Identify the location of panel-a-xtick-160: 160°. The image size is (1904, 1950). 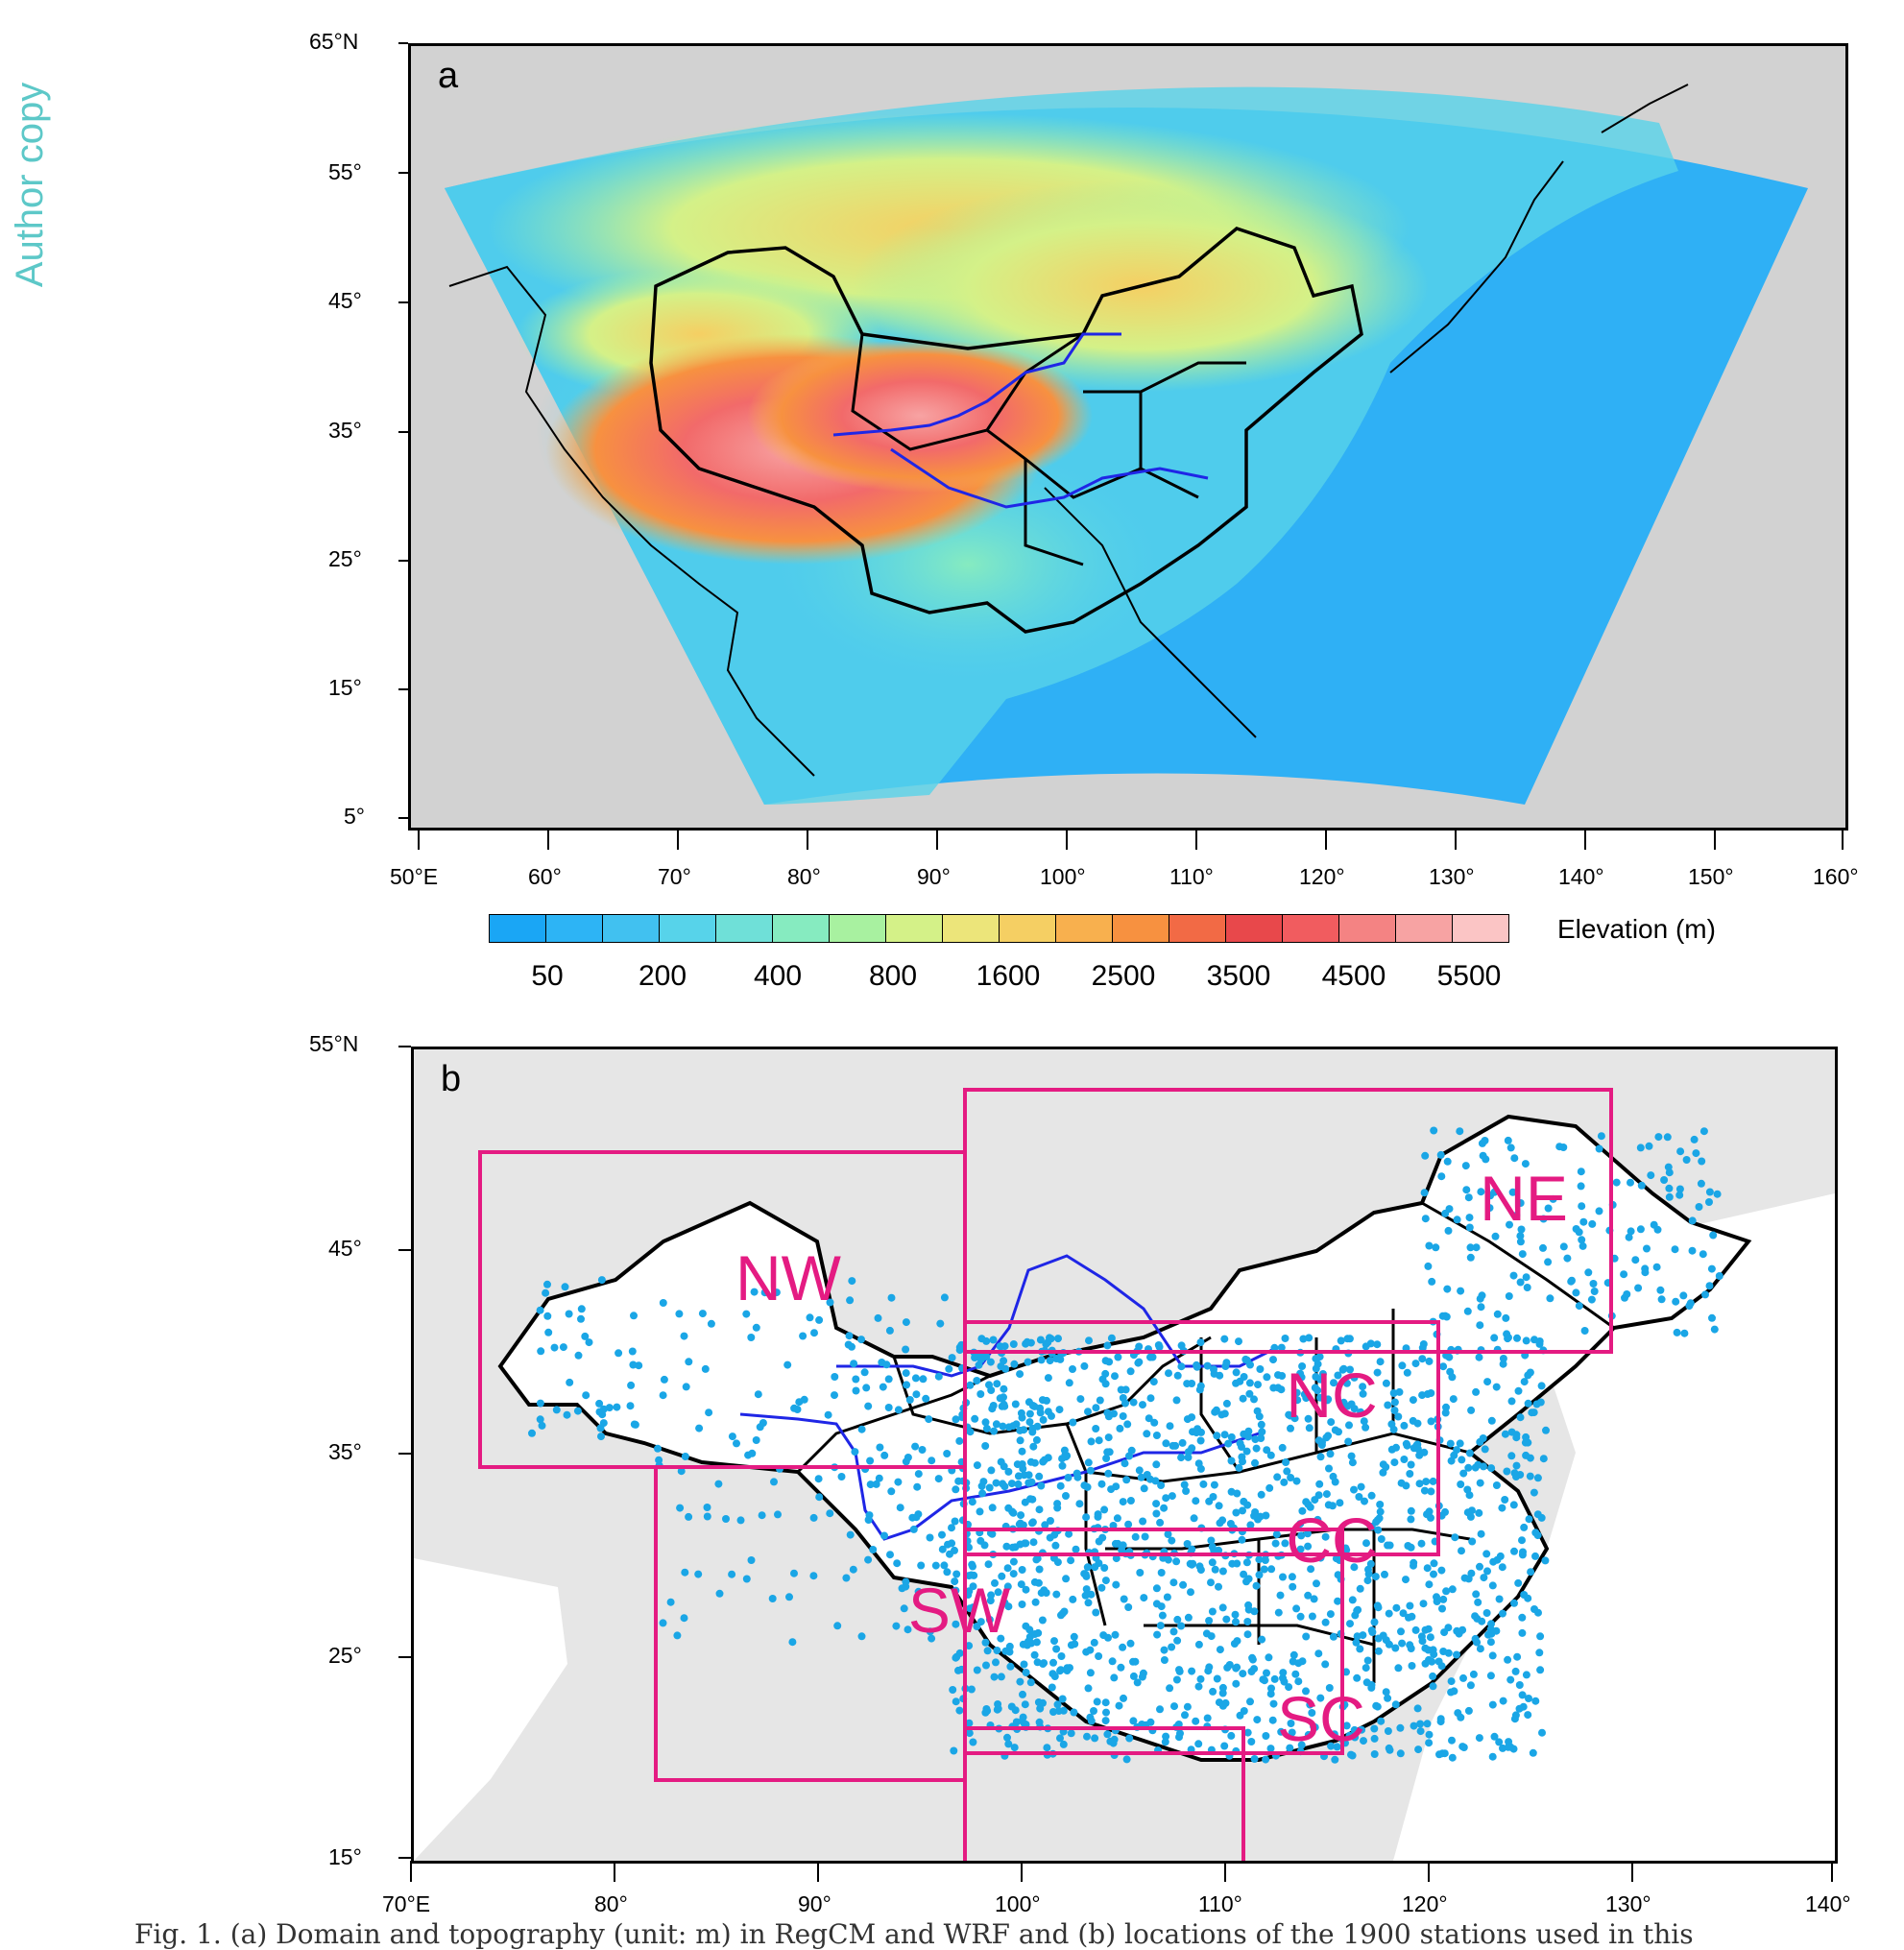
(1836, 876).